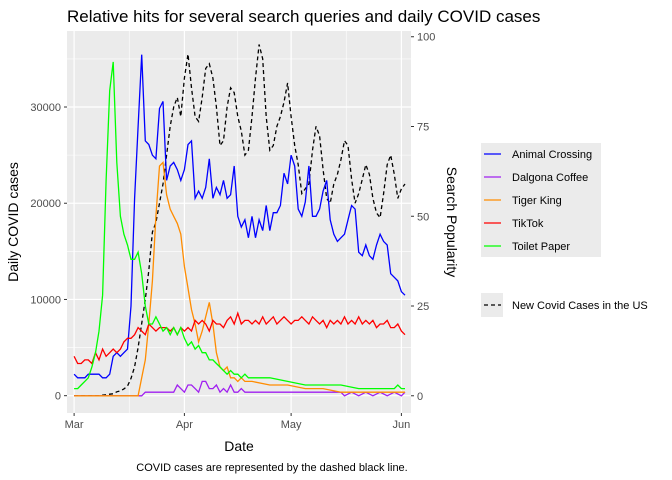  Describe the element at coordinates (552, 155) in the screenshot. I see `legend-label: Animal Crossing` at that location.